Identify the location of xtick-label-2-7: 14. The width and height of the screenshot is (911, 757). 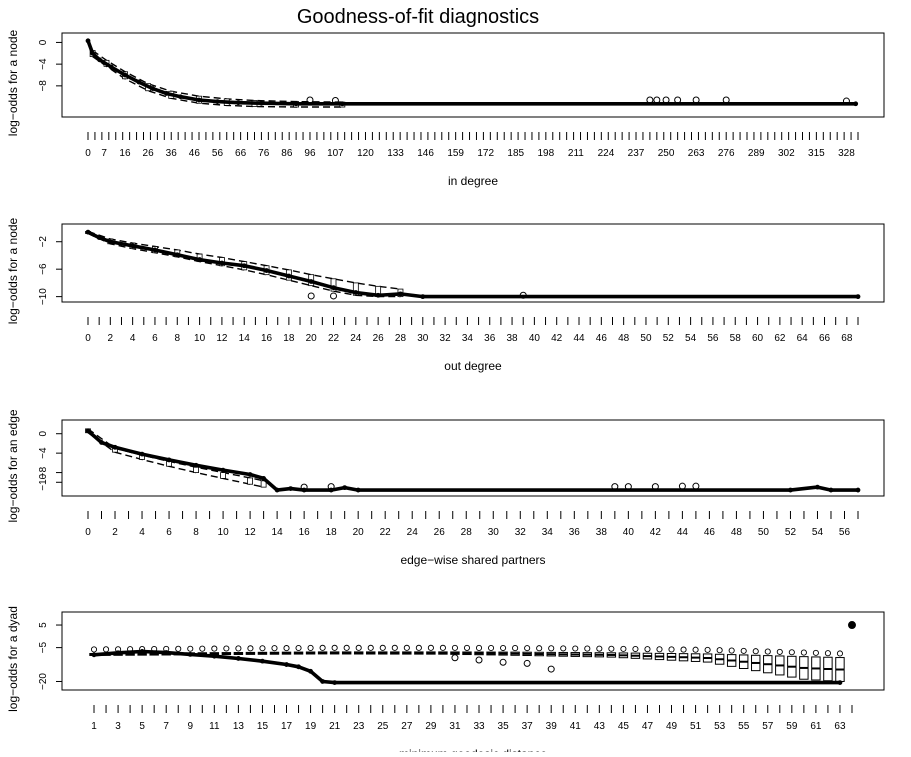
(245, 338).